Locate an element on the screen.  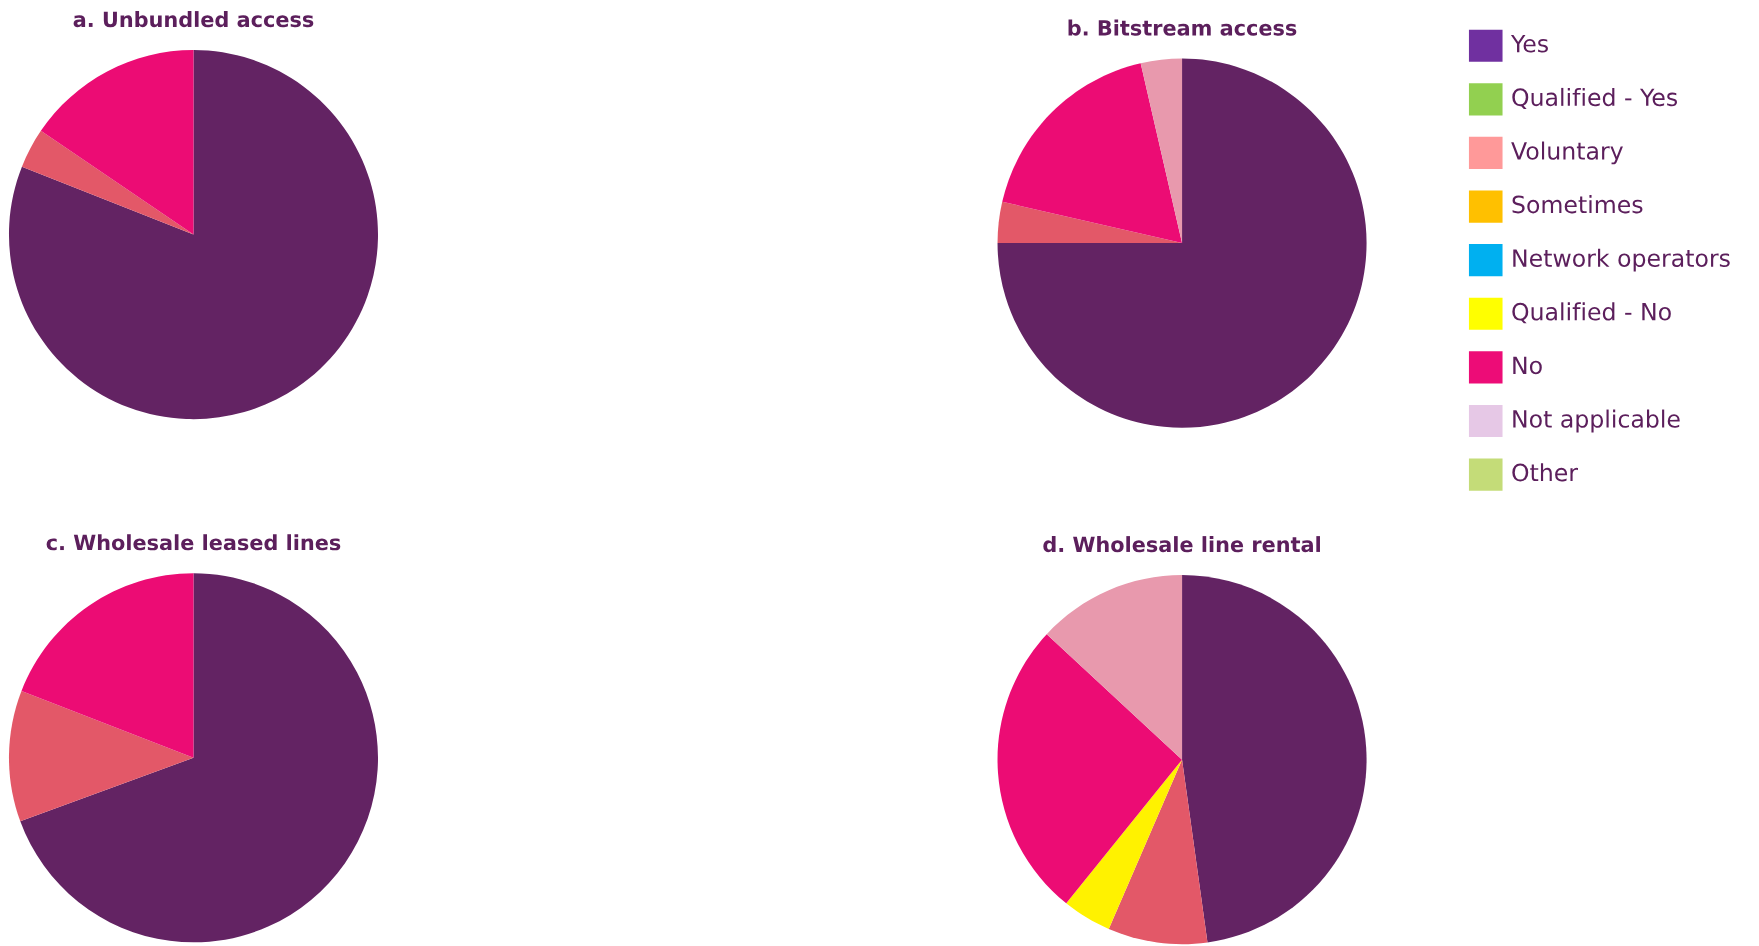
chart-title: a. Unbundled access is located at coordinates (193, 19).